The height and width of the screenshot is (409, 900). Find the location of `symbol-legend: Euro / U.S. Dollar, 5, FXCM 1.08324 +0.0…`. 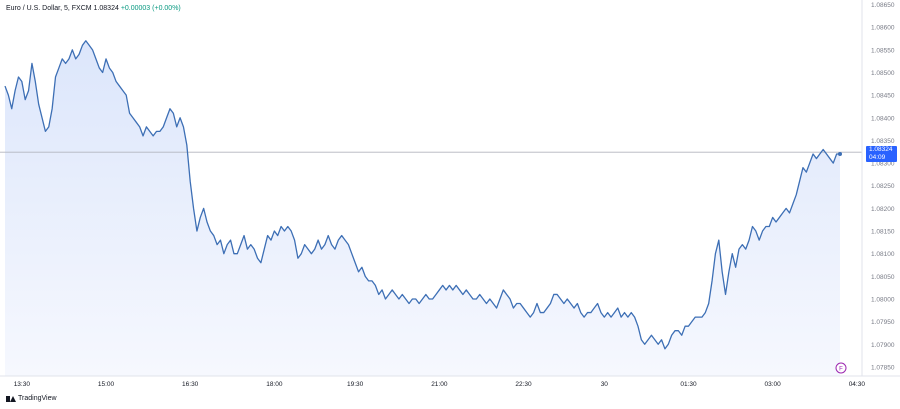

symbol-legend: Euro / U.S. Dollar, 5, FXCM 1.08324 +0.0… is located at coordinates (93, 8).